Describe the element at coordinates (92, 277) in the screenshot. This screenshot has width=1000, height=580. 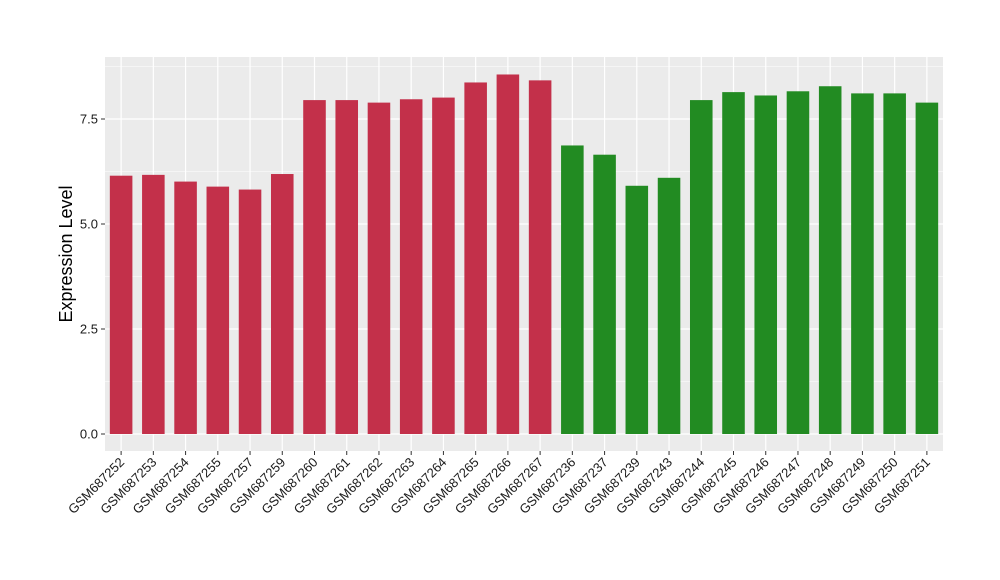
I see `y-axis: 0.0 2.5 5.0 7.5` at that location.